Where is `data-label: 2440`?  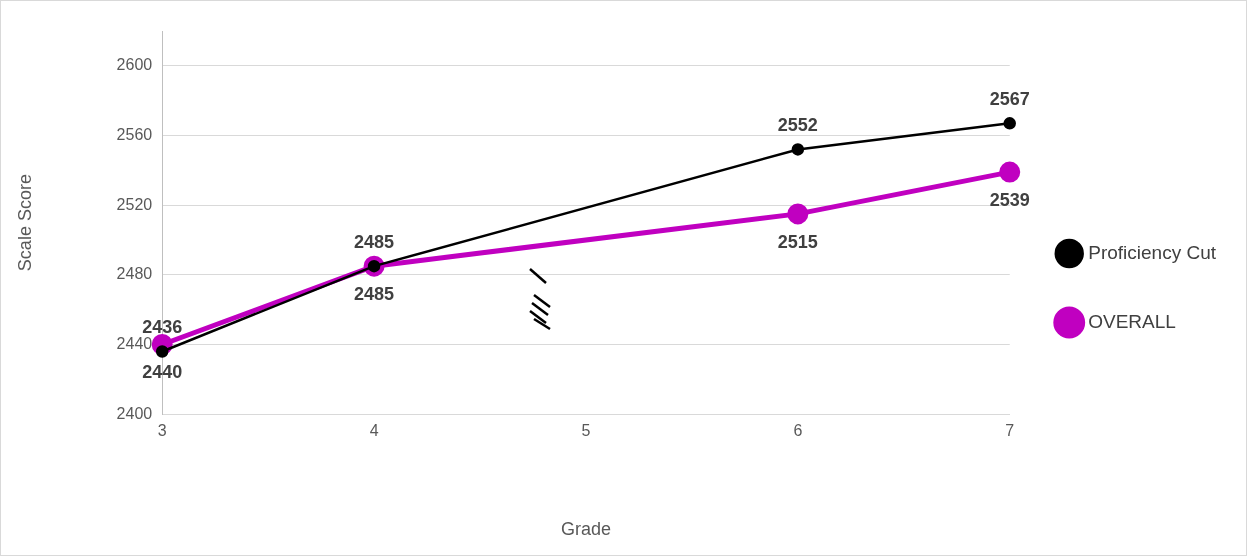
data-label: 2440 is located at coordinates (162, 372).